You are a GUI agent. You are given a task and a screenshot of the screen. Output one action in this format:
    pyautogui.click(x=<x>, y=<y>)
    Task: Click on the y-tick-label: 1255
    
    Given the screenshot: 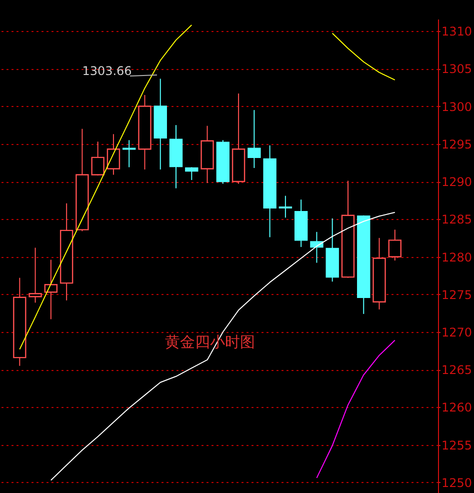 What is the action you would take?
    pyautogui.click(x=457, y=445)
    